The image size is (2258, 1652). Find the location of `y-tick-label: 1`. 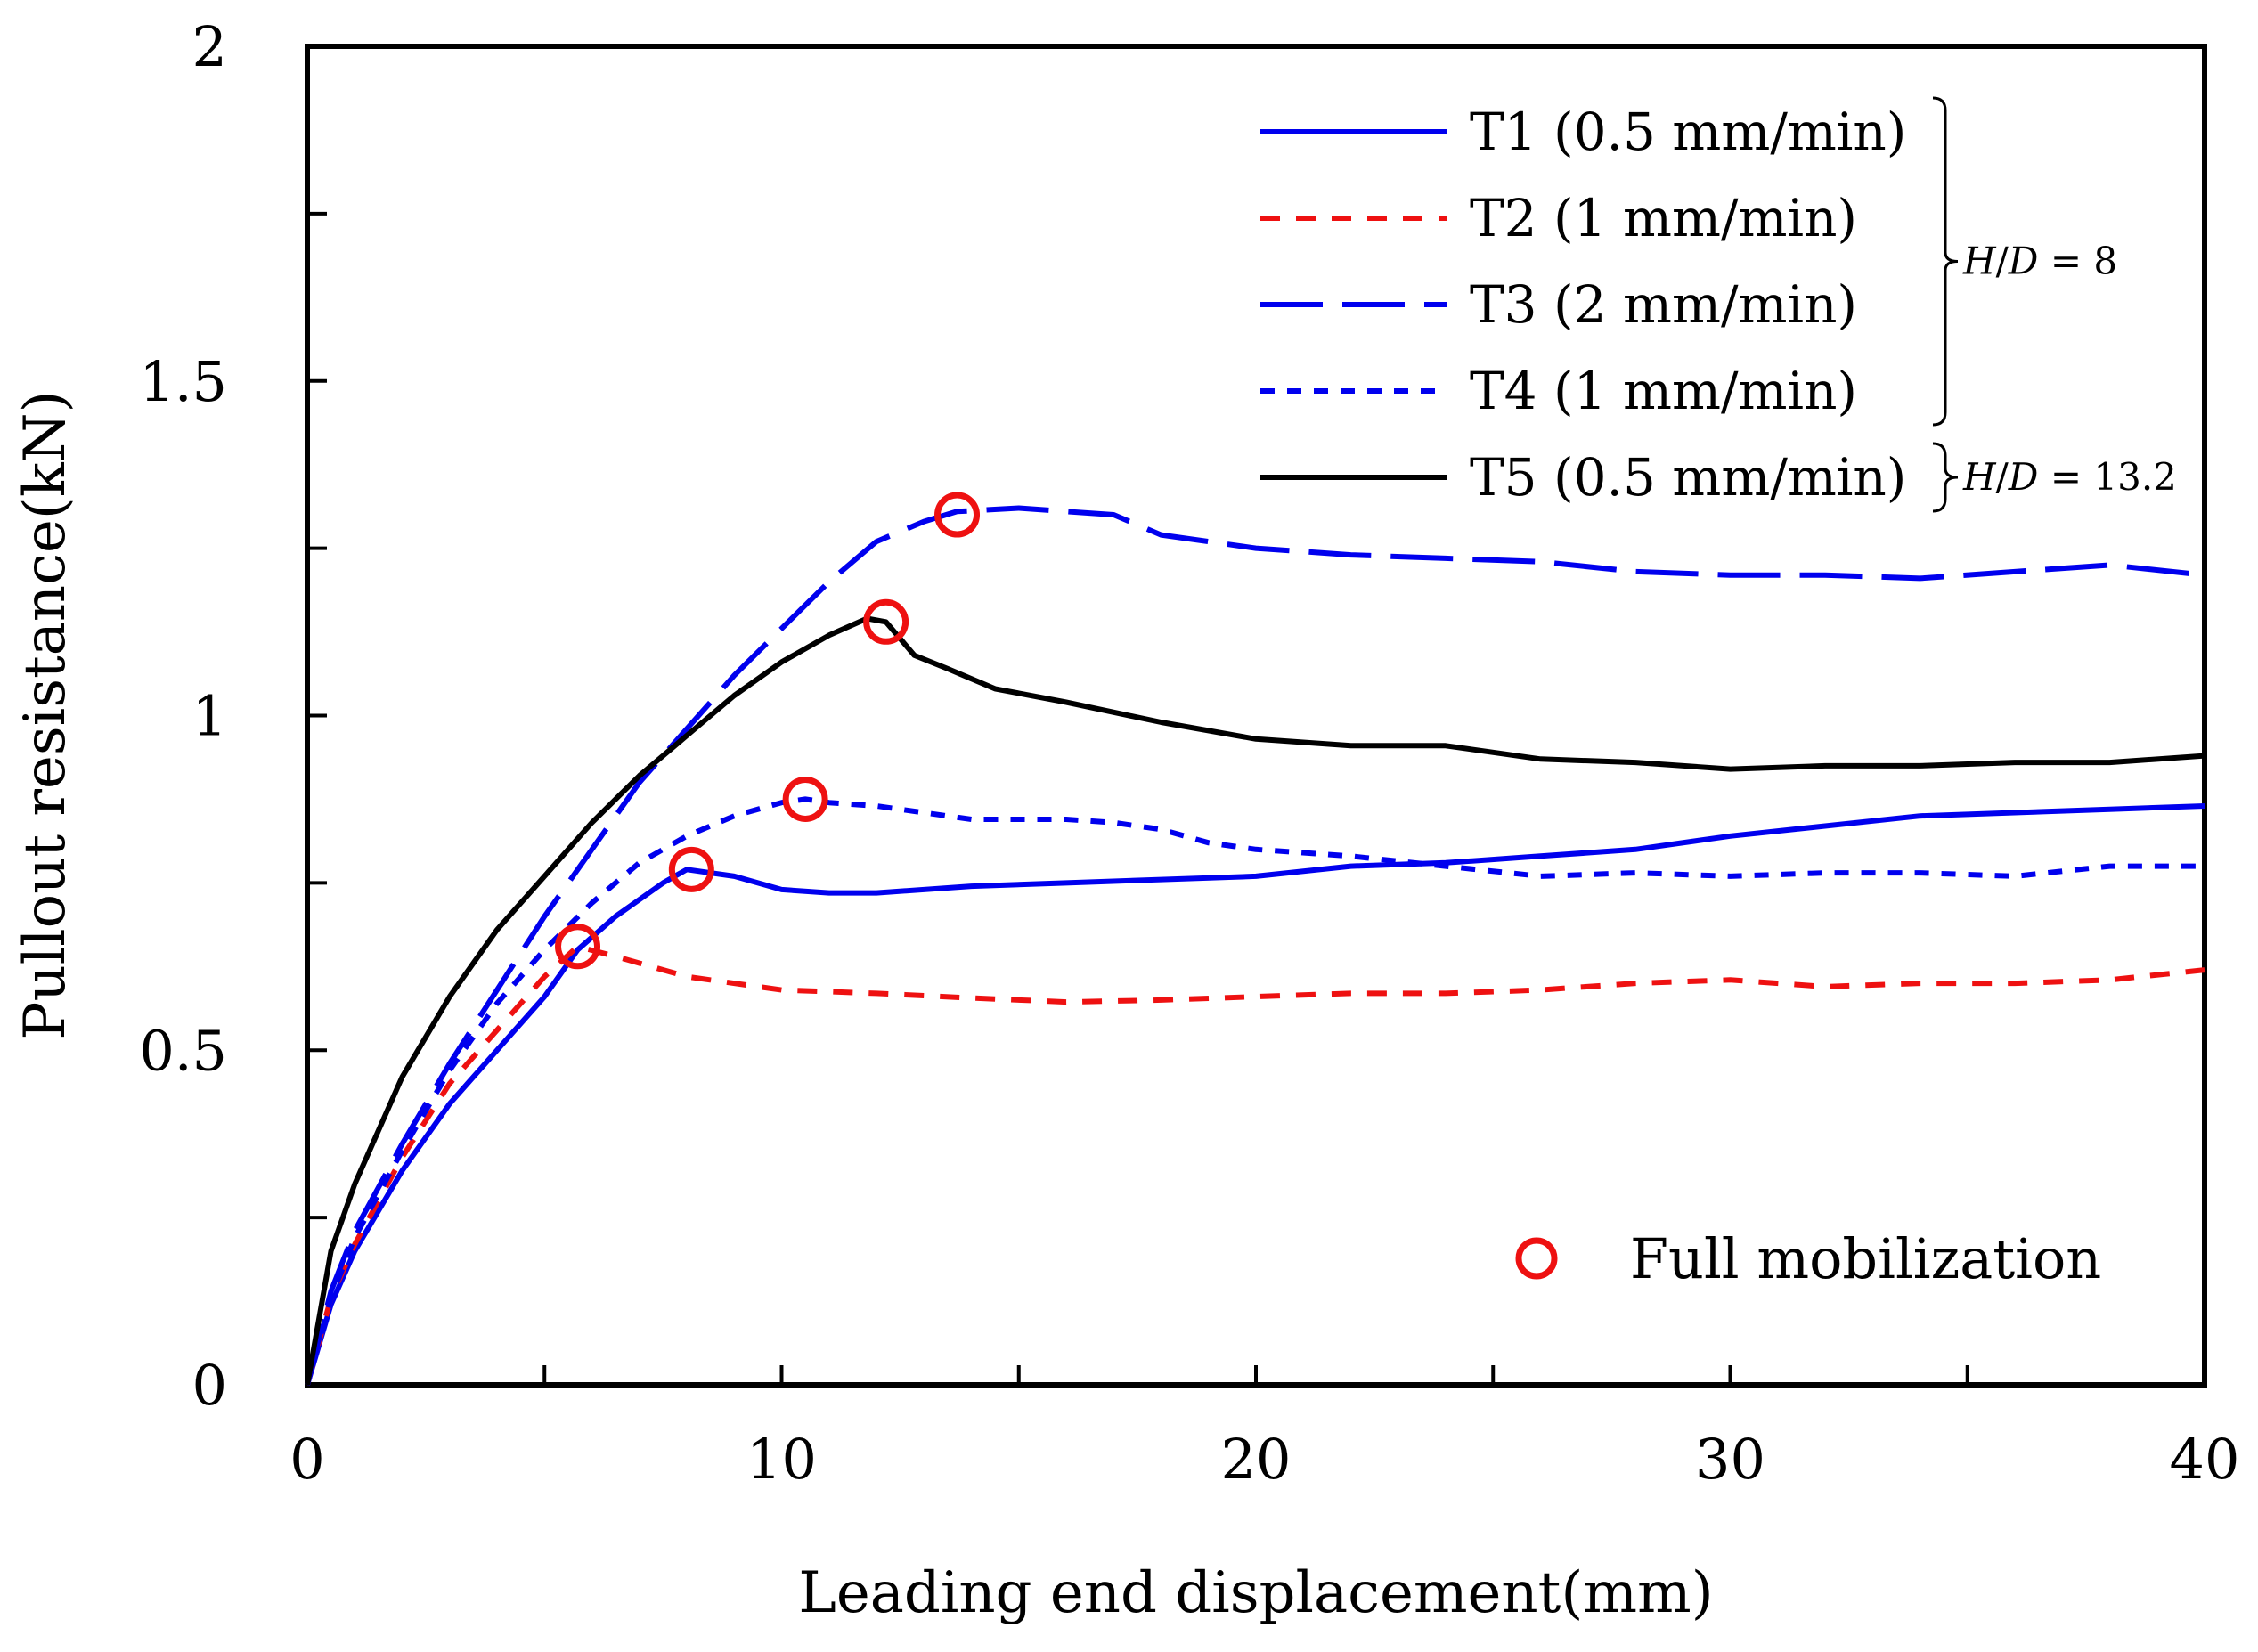

y-tick-label: 1 is located at coordinates (209, 716).